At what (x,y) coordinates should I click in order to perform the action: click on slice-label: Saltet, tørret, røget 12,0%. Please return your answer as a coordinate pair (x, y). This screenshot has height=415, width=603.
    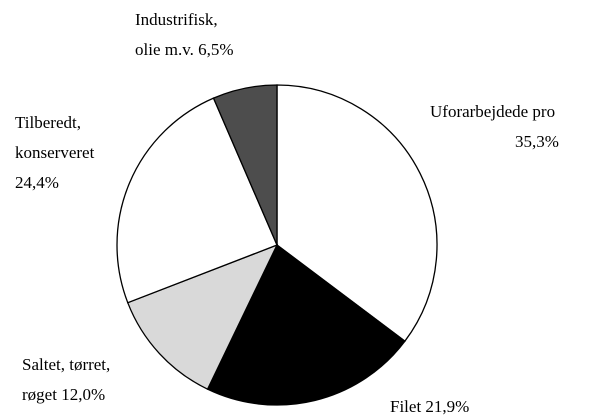
    Looking at the image, I should click on (66, 379).